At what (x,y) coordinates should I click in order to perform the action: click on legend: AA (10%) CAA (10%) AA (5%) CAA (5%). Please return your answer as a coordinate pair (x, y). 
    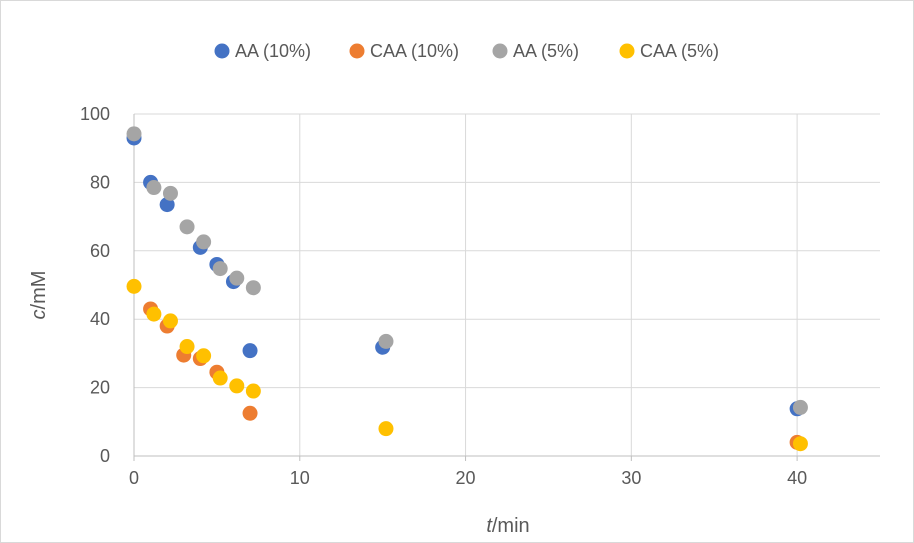
    Looking at the image, I should click on (466, 51).